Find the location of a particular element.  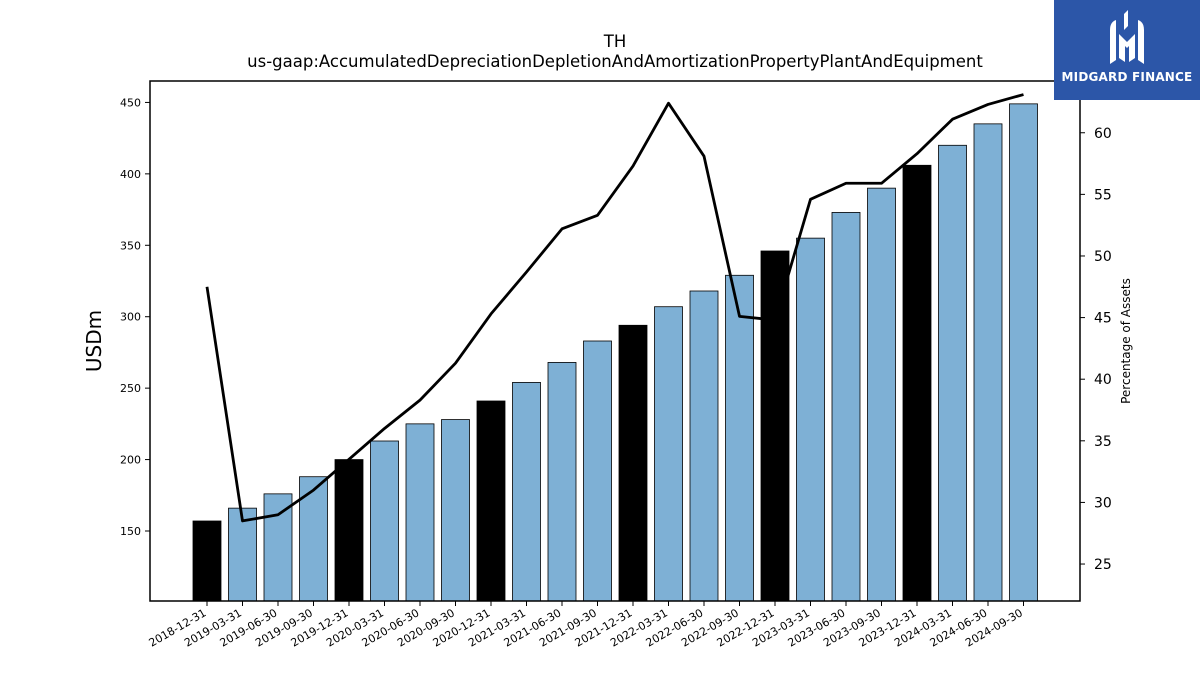

chart-title: TH is located at coordinates (615, 41).